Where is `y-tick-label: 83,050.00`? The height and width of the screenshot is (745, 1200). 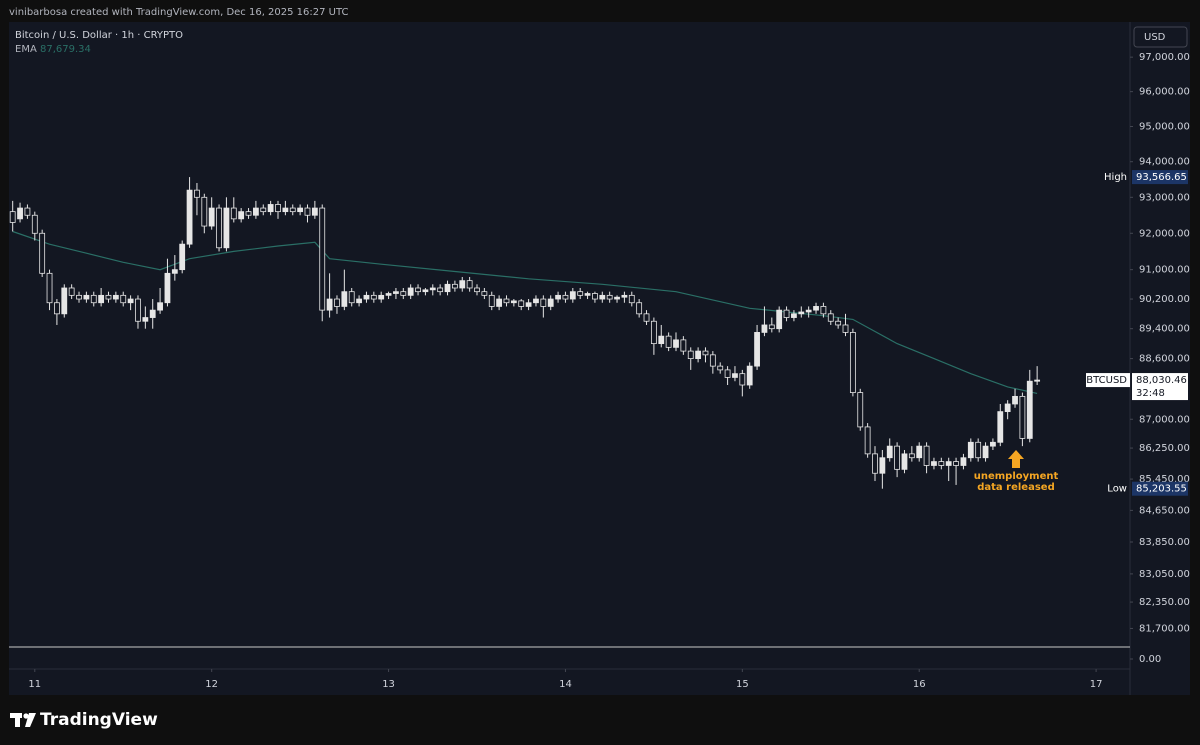 y-tick-label: 83,050.00 is located at coordinates (1164, 574).